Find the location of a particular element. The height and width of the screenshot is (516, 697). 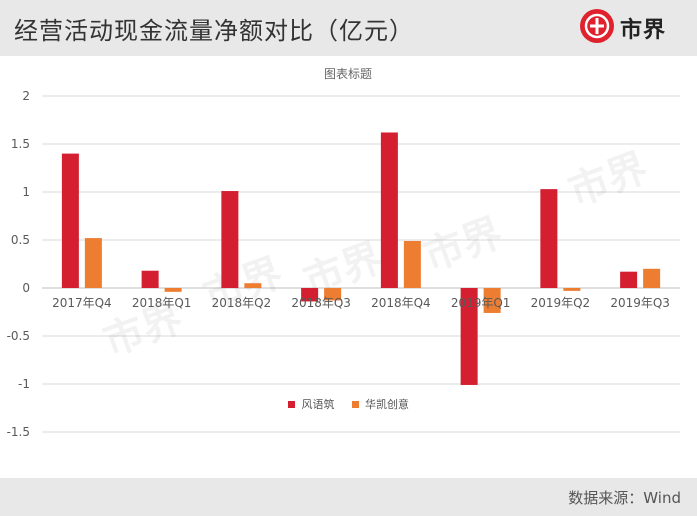

brand-logo: 市界 is located at coordinates (635, 27).